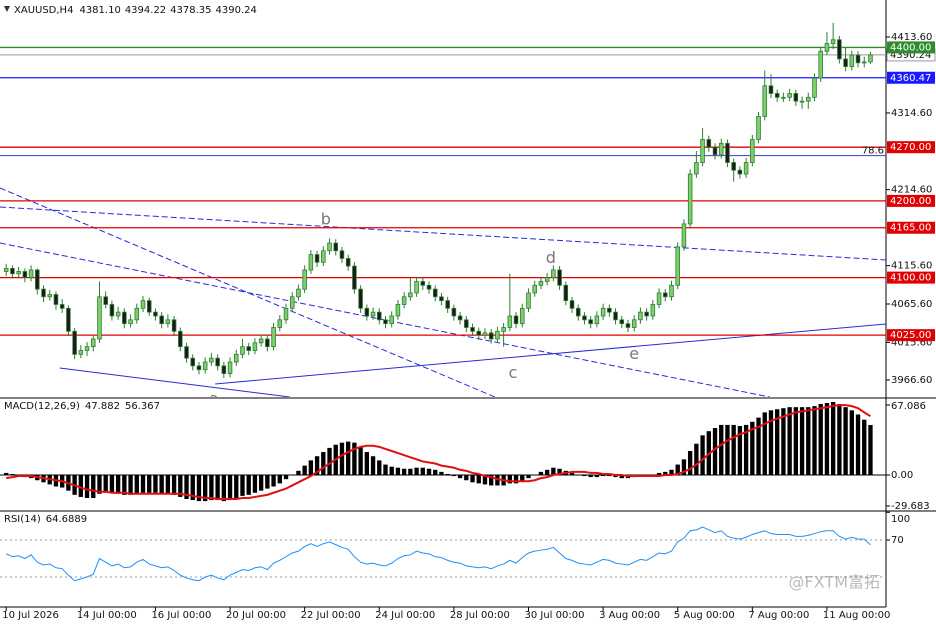 The width and height of the screenshot is (936, 624). I want to click on low-label: 4378.35, so click(190, 10).